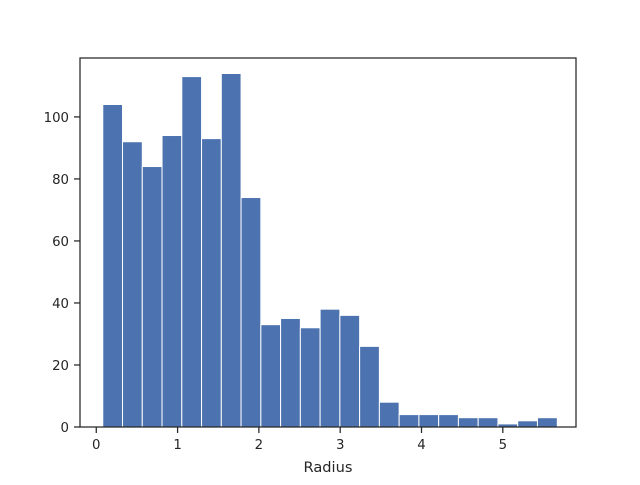 The width and height of the screenshot is (640, 485). What do you see at coordinates (503, 445) in the screenshot?
I see `x-tick-label: 5` at bounding box center [503, 445].